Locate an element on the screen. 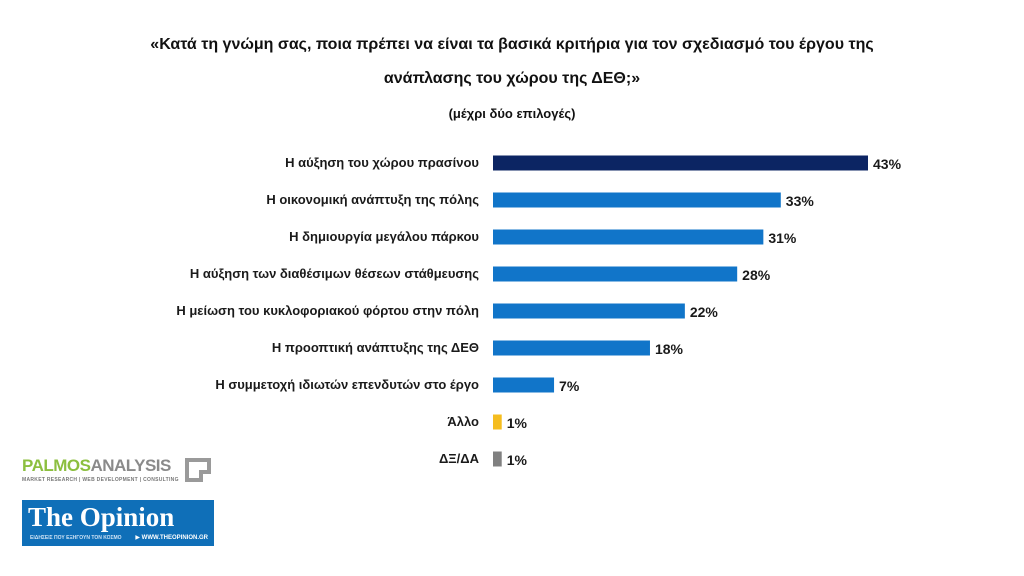  palmos-logo-part1: PALMOS is located at coordinates (56, 465).